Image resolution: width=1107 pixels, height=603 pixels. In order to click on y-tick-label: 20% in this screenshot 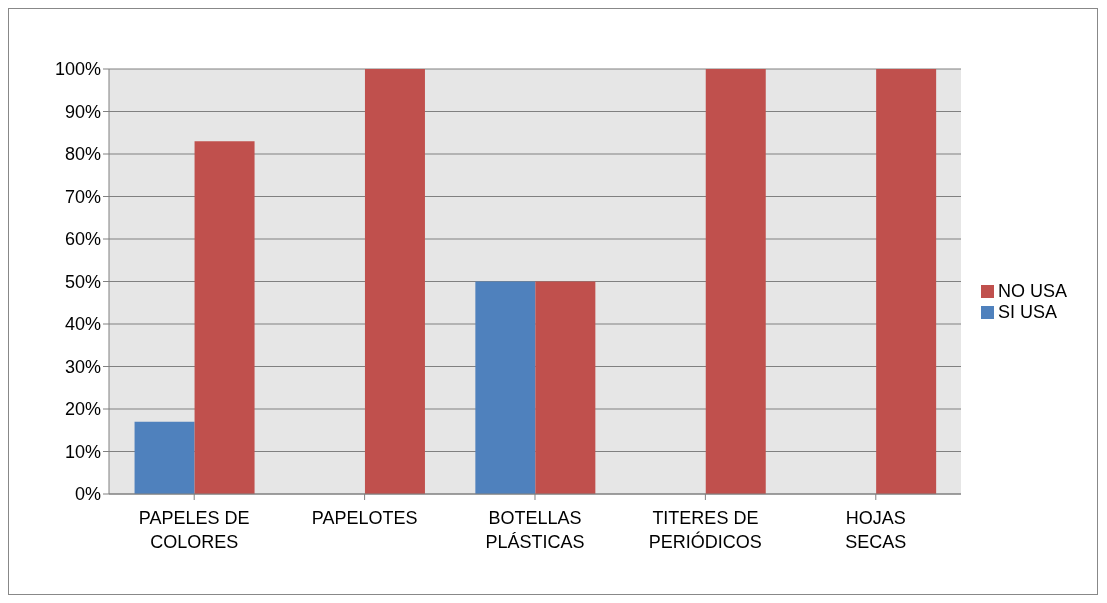, I will do `click(82, 409)`.